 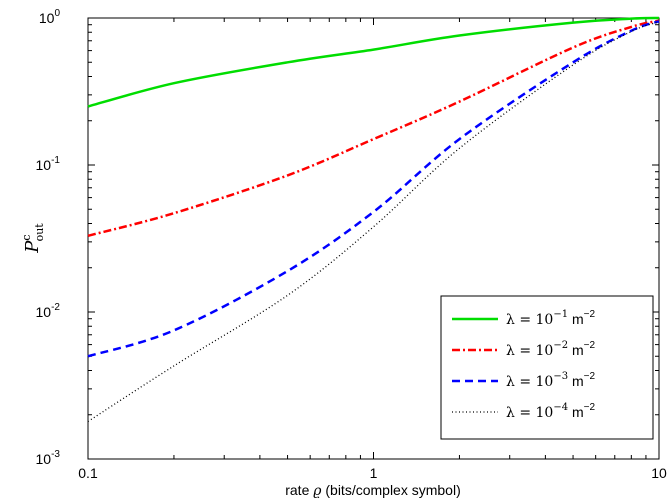 What do you see at coordinates (659, 473) in the screenshot?
I see `x-tick-label: 10` at bounding box center [659, 473].